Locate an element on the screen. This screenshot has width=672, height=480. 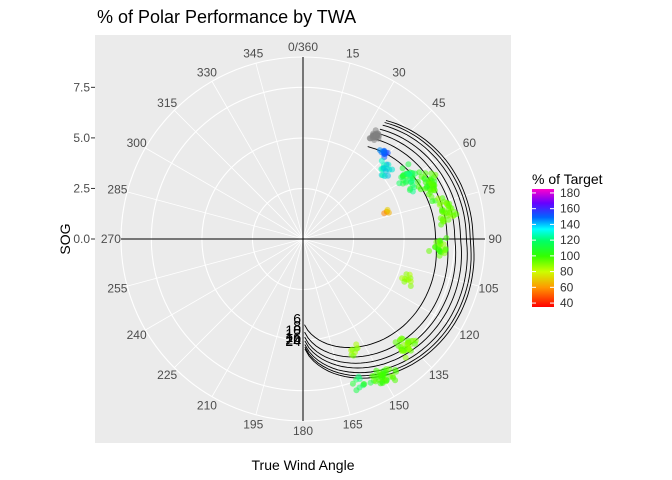
angle-tick-label: 30 is located at coordinates (399, 73).